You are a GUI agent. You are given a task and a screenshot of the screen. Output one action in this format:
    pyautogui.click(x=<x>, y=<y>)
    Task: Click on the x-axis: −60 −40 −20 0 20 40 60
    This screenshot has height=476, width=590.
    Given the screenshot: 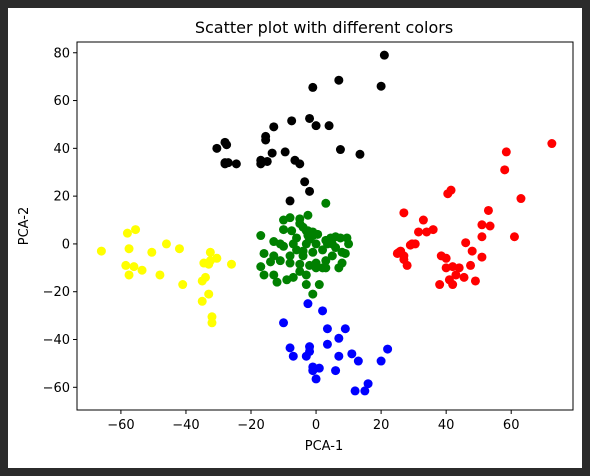 What is the action you would take?
    pyautogui.click(x=313, y=421)
    